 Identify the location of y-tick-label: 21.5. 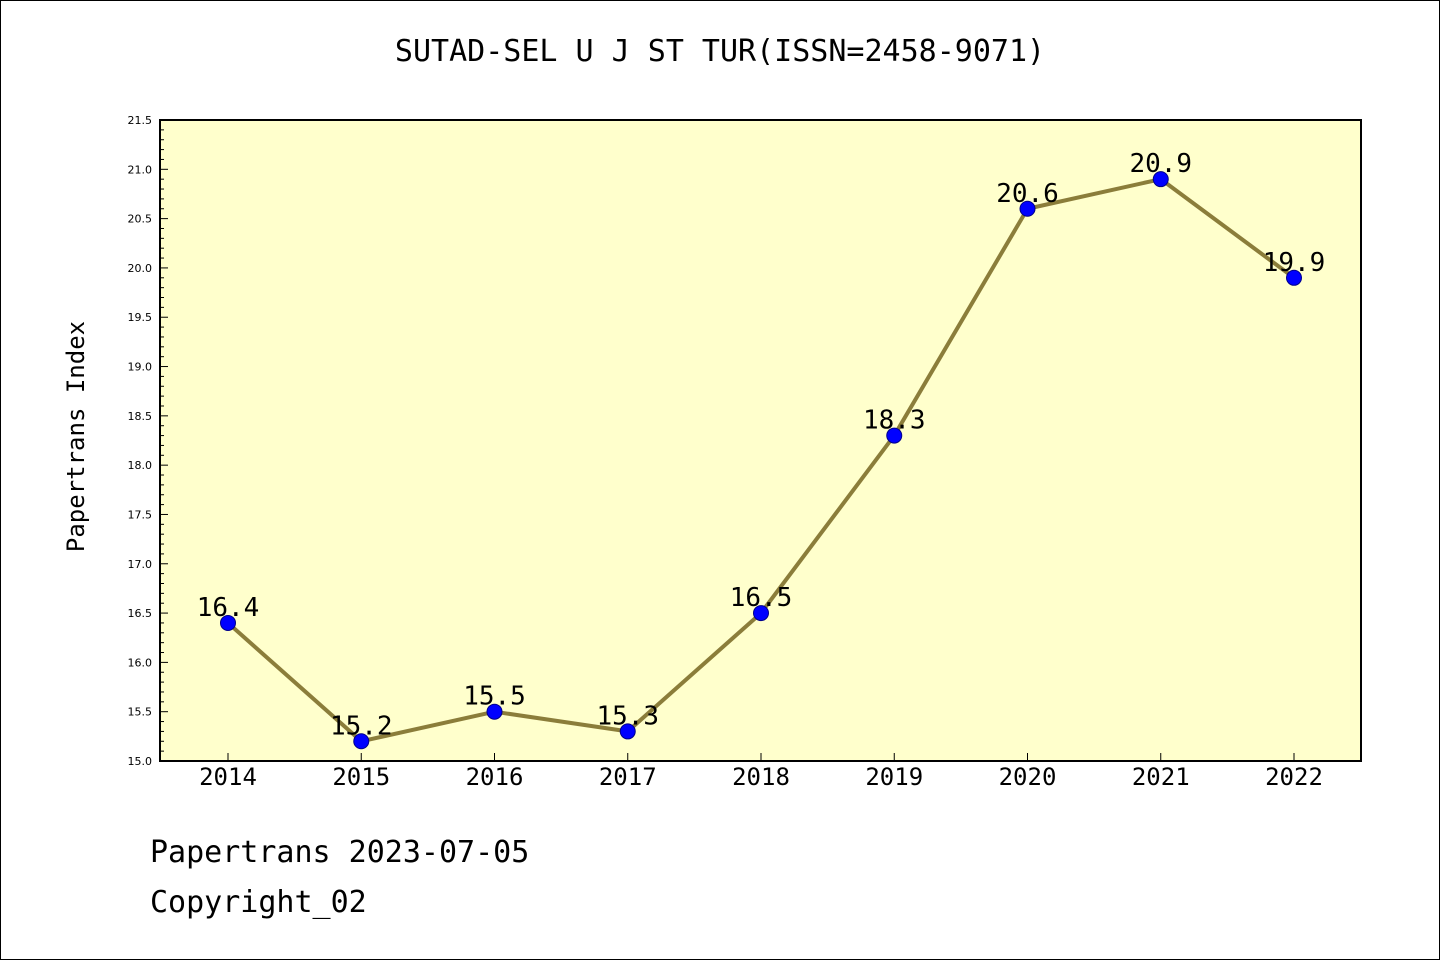
(140, 120).